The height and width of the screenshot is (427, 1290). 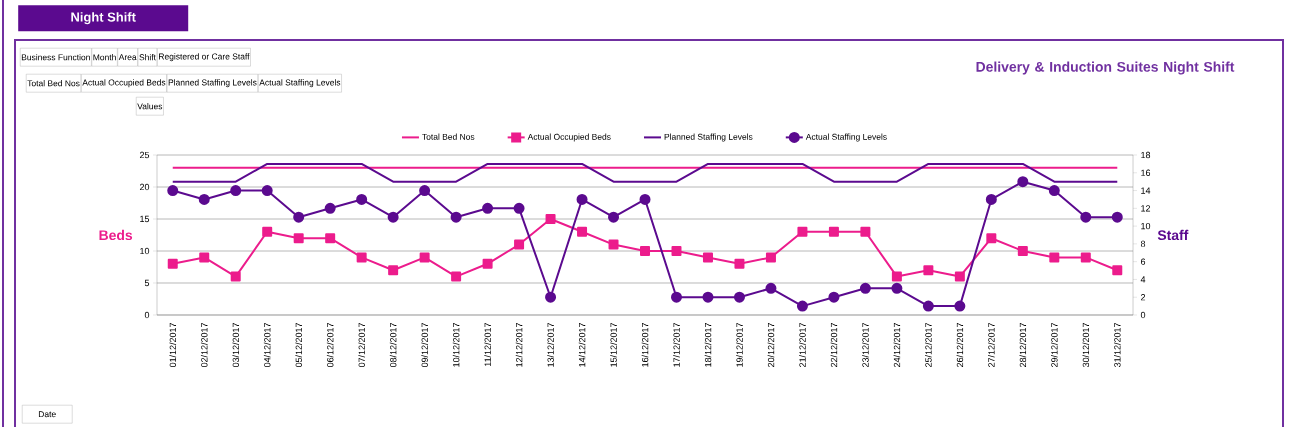 I want to click on x-tick-label: 31/12/2017, so click(x=1117, y=345).